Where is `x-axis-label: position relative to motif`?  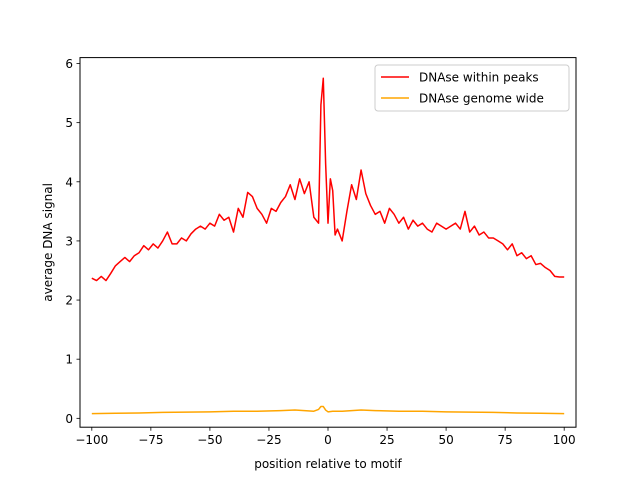 x-axis-label: position relative to motif is located at coordinates (328, 464).